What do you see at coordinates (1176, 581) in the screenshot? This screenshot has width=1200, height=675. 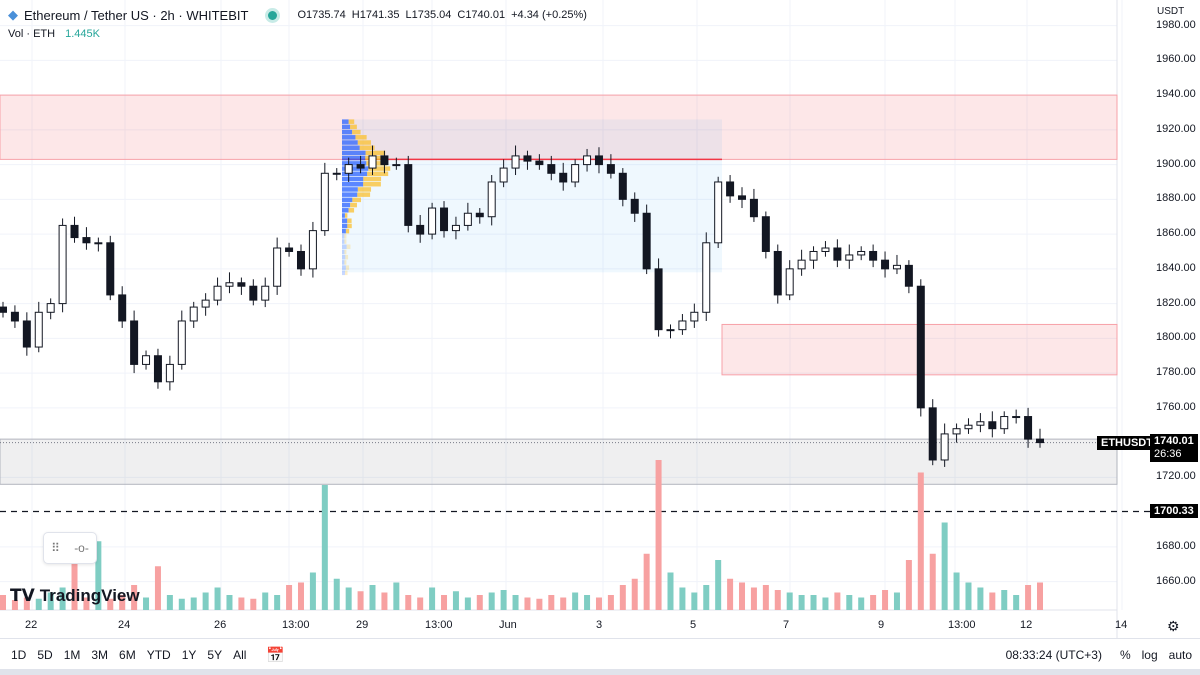 I see `price-tick: 1660.00` at bounding box center [1176, 581].